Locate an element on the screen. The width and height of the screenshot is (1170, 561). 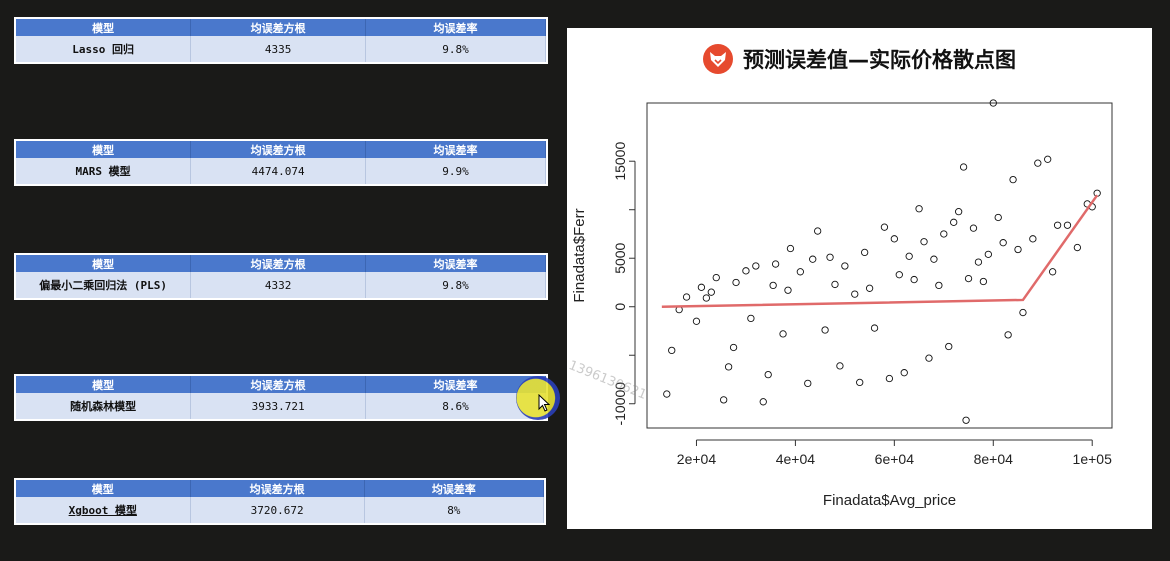
fox-logo-icon is located at coordinates (718, 59).